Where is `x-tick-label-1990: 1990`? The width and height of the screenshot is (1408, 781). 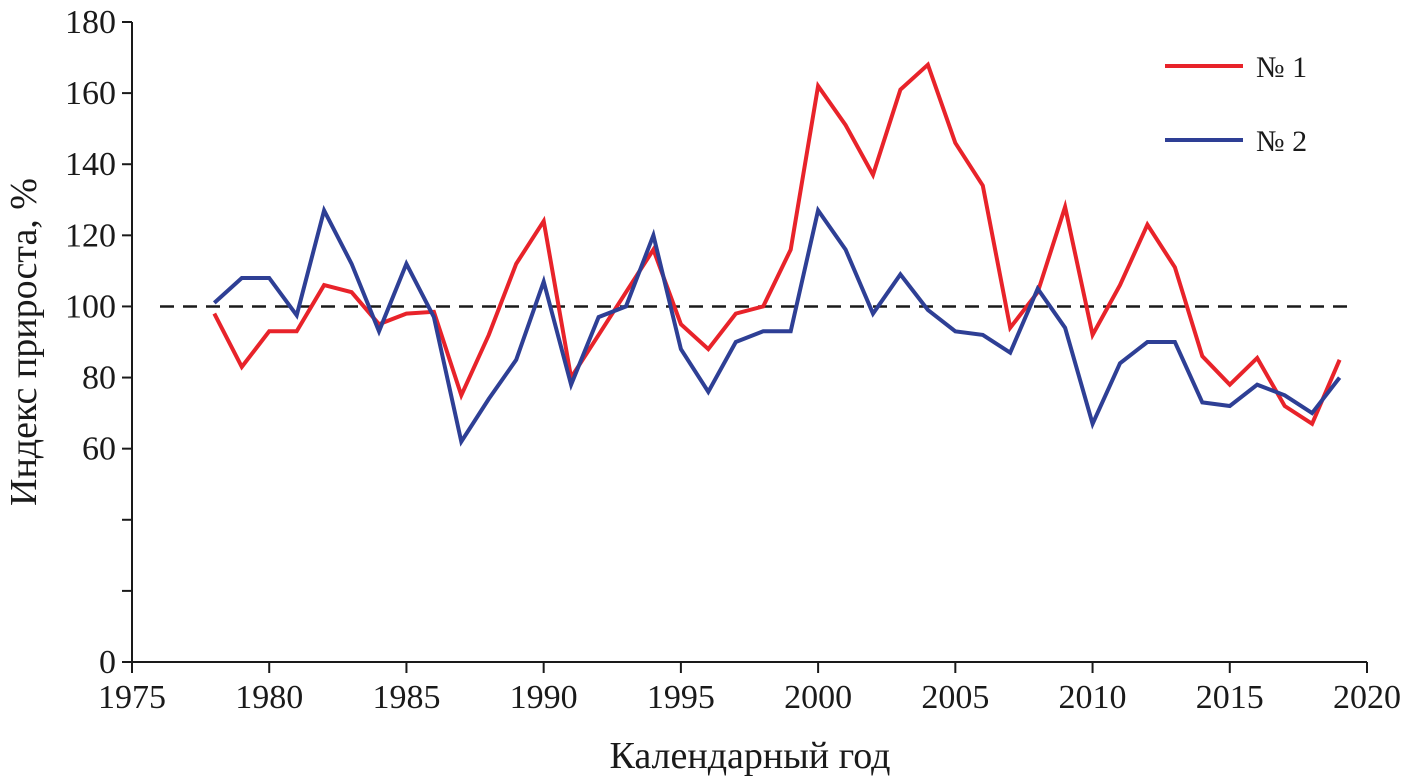
x-tick-label-1990: 1990 is located at coordinates (544, 697).